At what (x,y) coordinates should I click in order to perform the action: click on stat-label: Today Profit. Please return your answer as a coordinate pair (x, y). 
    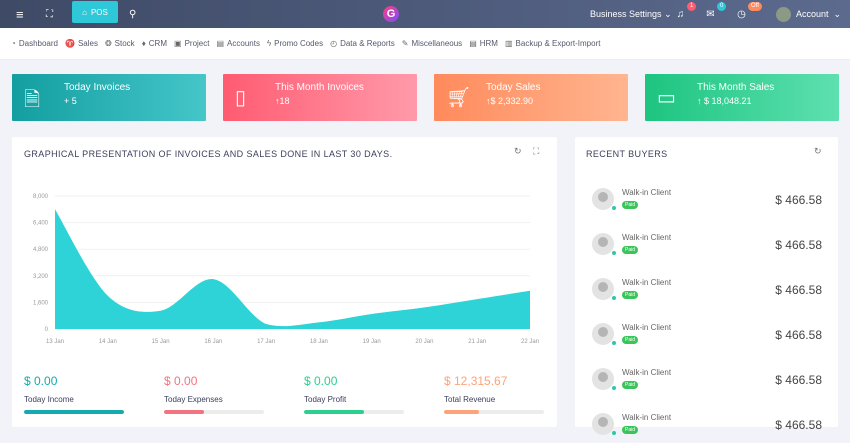
    Looking at the image, I should click on (354, 399).